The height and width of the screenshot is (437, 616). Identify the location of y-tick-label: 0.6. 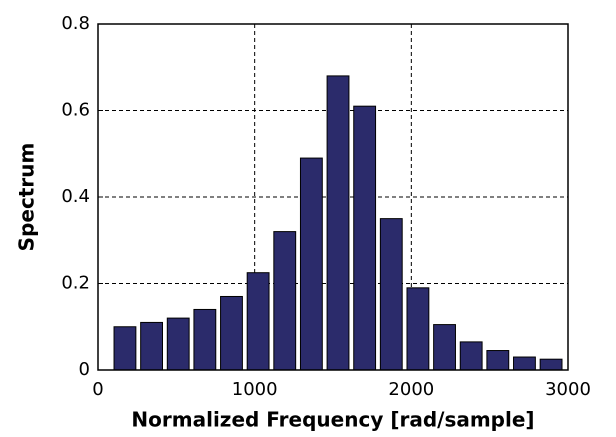
(75, 110).